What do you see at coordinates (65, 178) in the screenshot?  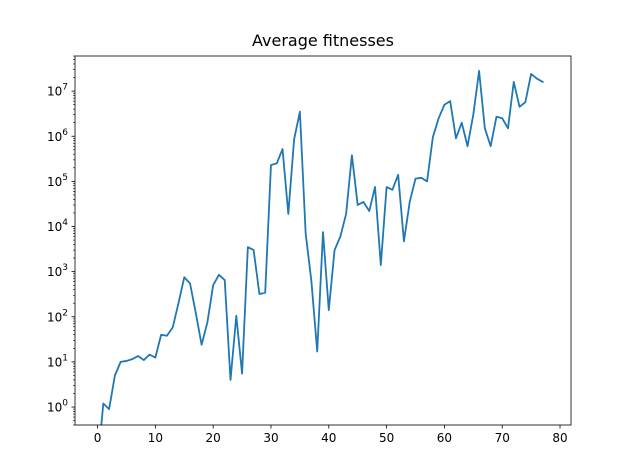 I see `y-tick-label-exponent: 5` at bounding box center [65, 178].